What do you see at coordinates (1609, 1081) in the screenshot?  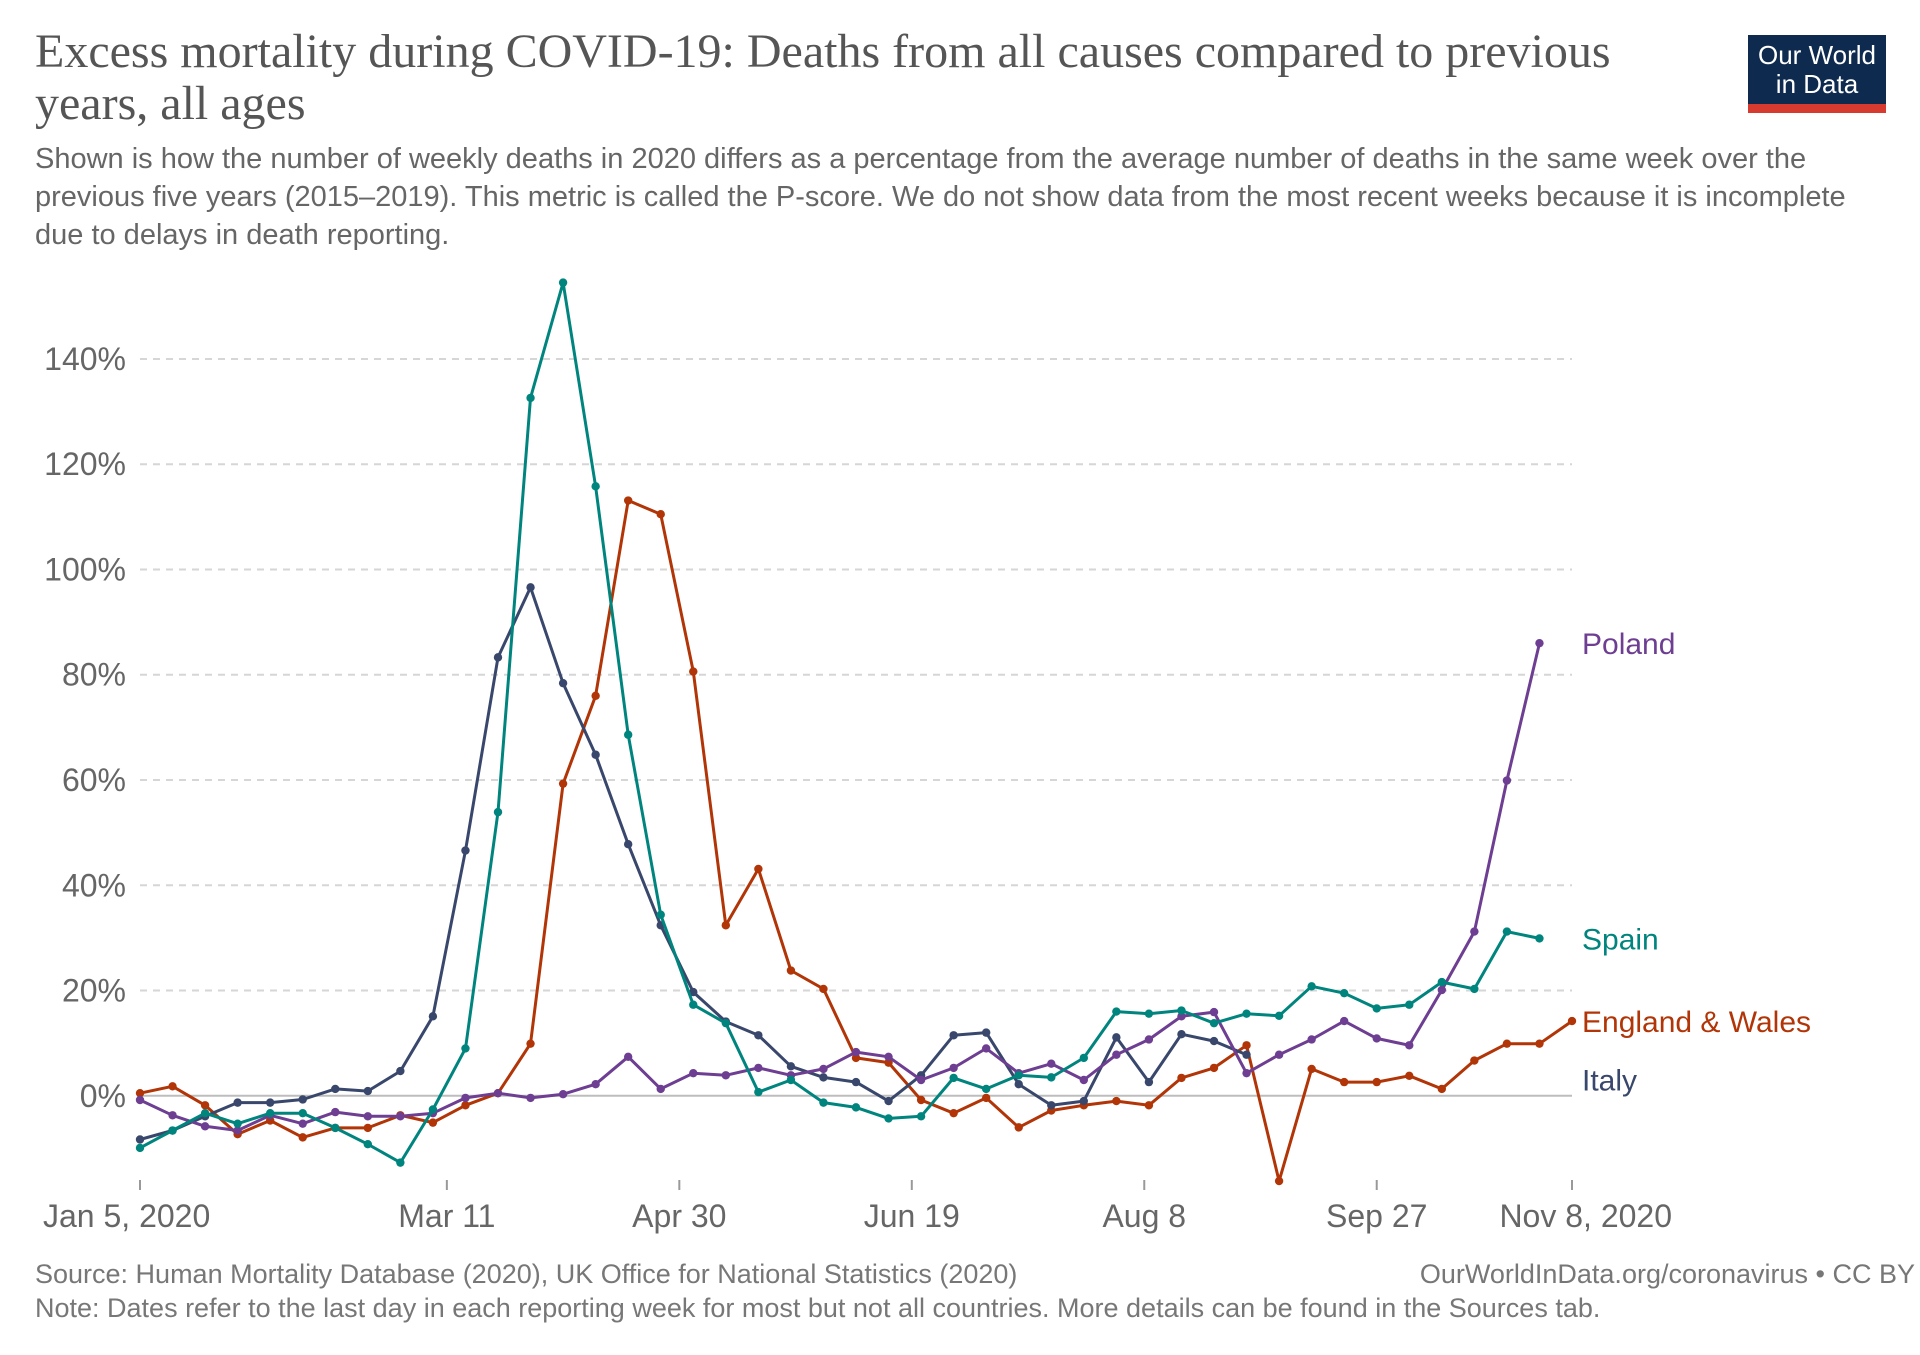 I see `series-label-italy: Italy` at bounding box center [1609, 1081].